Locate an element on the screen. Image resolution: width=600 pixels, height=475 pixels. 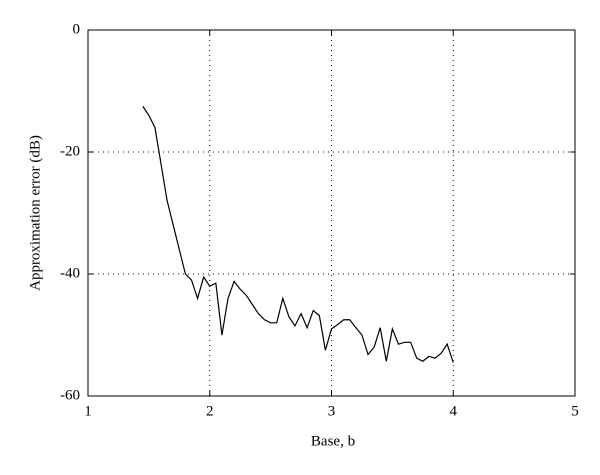
x-tick-label: 1 is located at coordinates (88, 411).